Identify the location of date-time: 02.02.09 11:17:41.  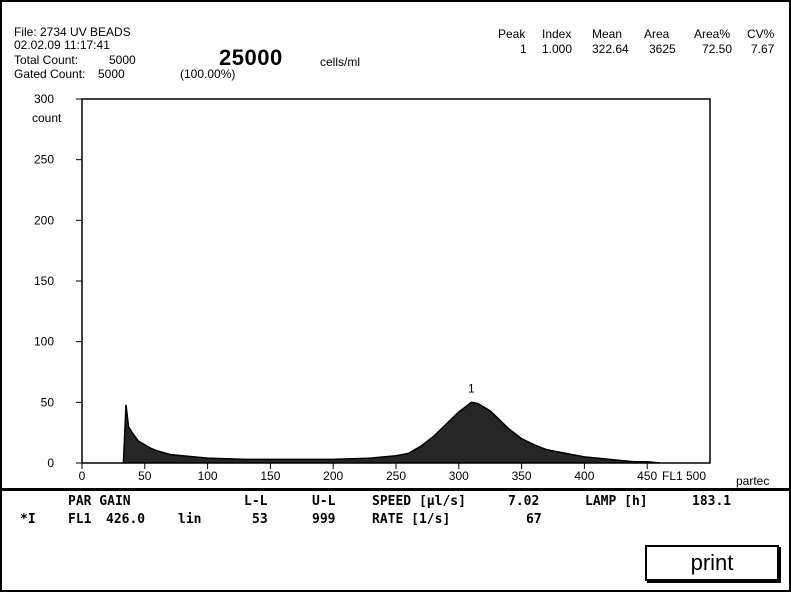
(62, 45).